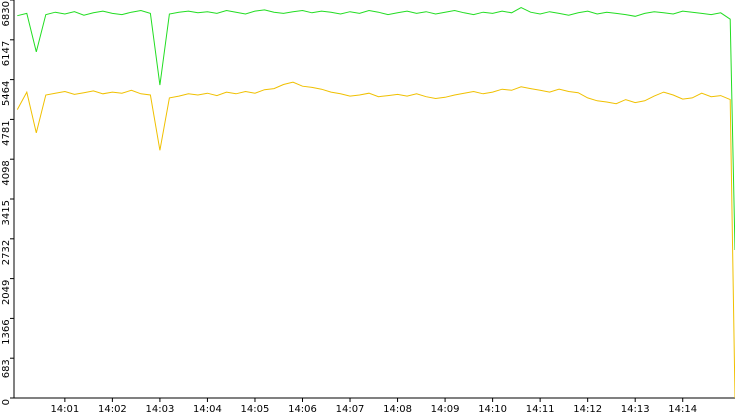 The width and height of the screenshot is (735, 415). What do you see at coordinates (445, 409) in the screenshot?
I see `x-tick-label: 14:09` at bounding box center [445, 409].